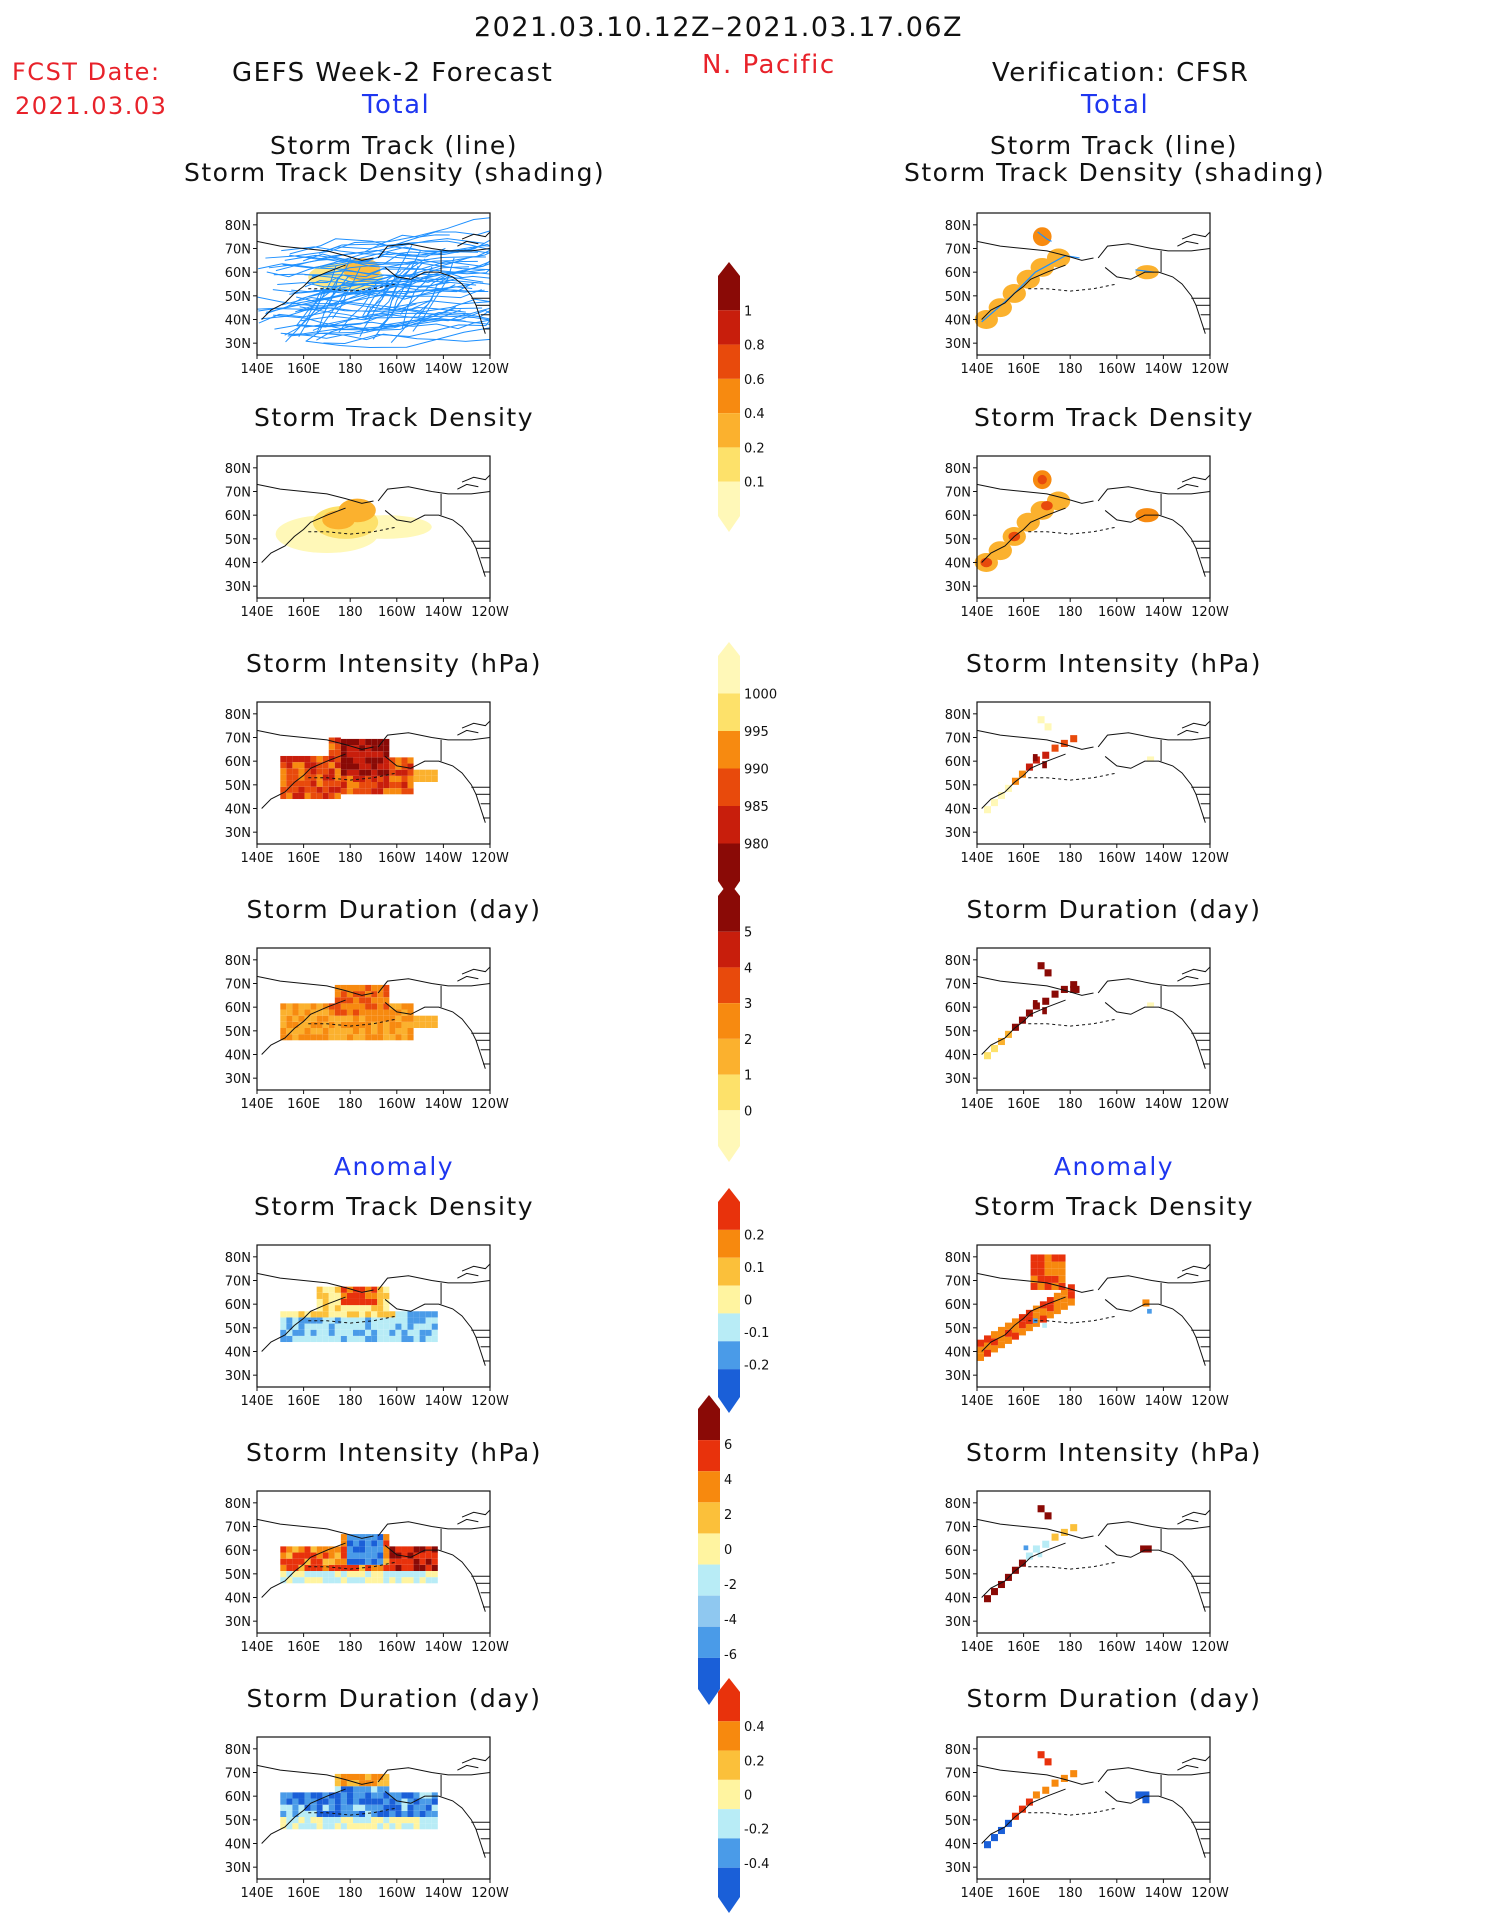 Image resolution: width=1487 pixels, height=1929 pixels. Describe the element at coordinates (373, 1017) in the screenshot. I see `coastline` at that location.